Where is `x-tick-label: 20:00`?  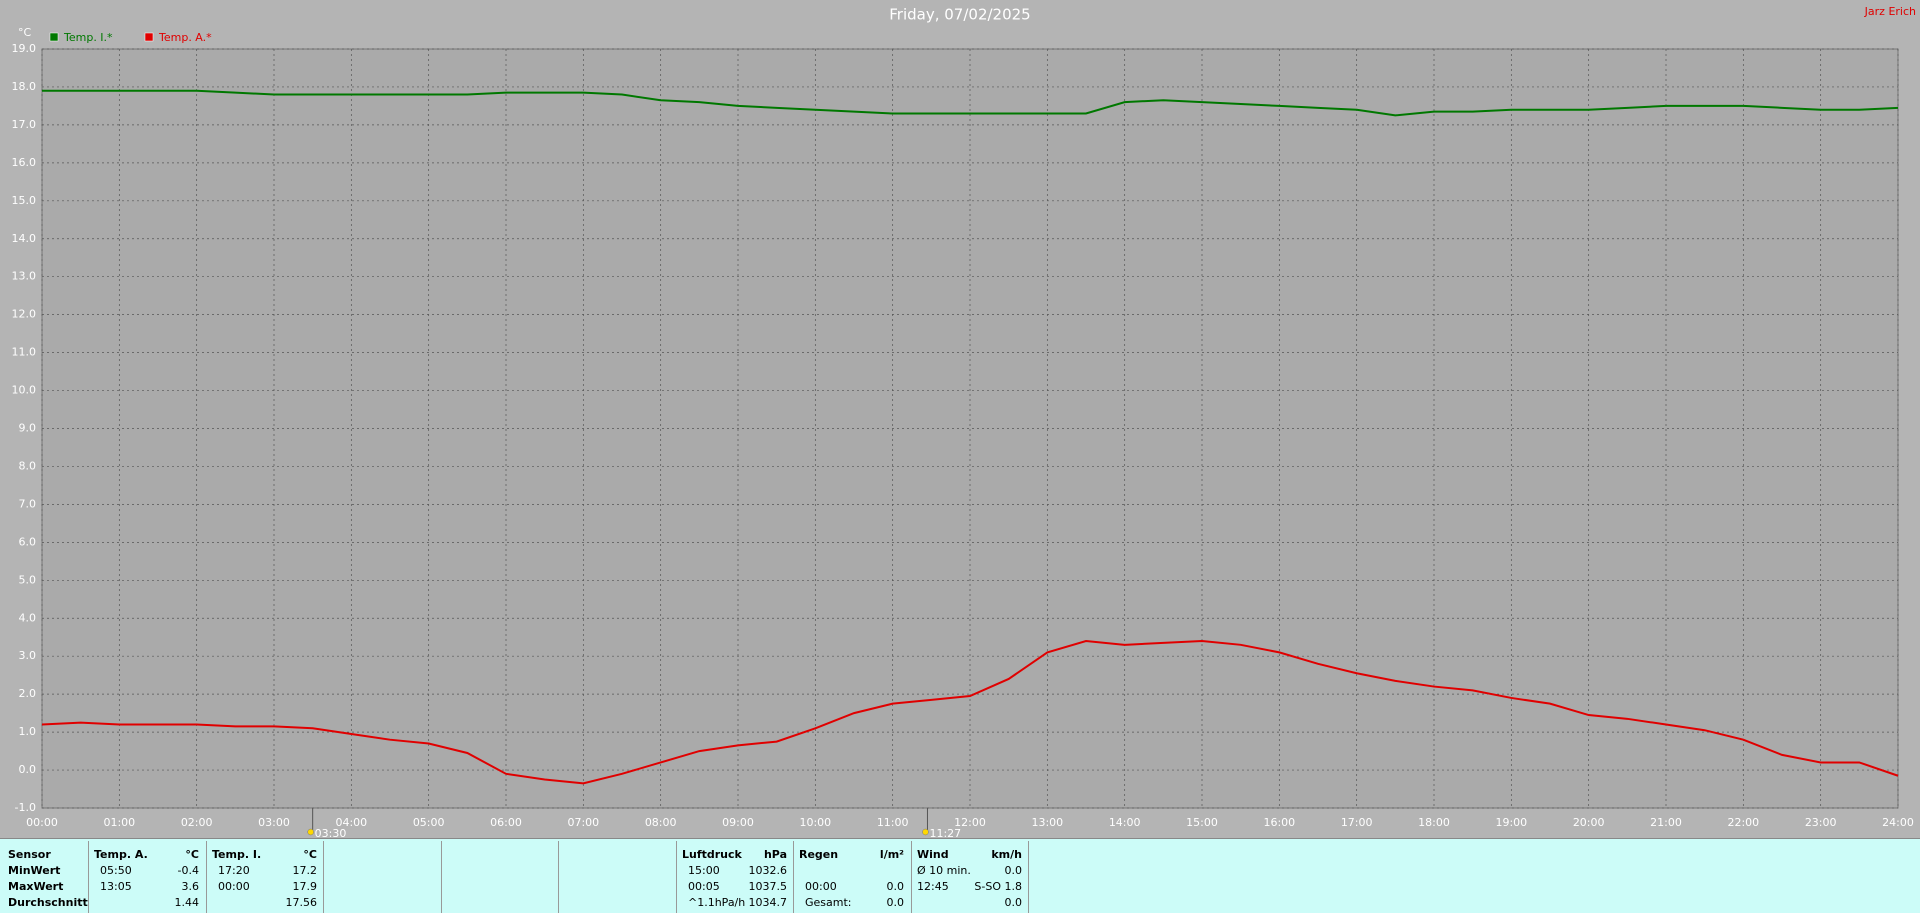
x-tick-label: 20:00 is located at coordinates (1589, 822).